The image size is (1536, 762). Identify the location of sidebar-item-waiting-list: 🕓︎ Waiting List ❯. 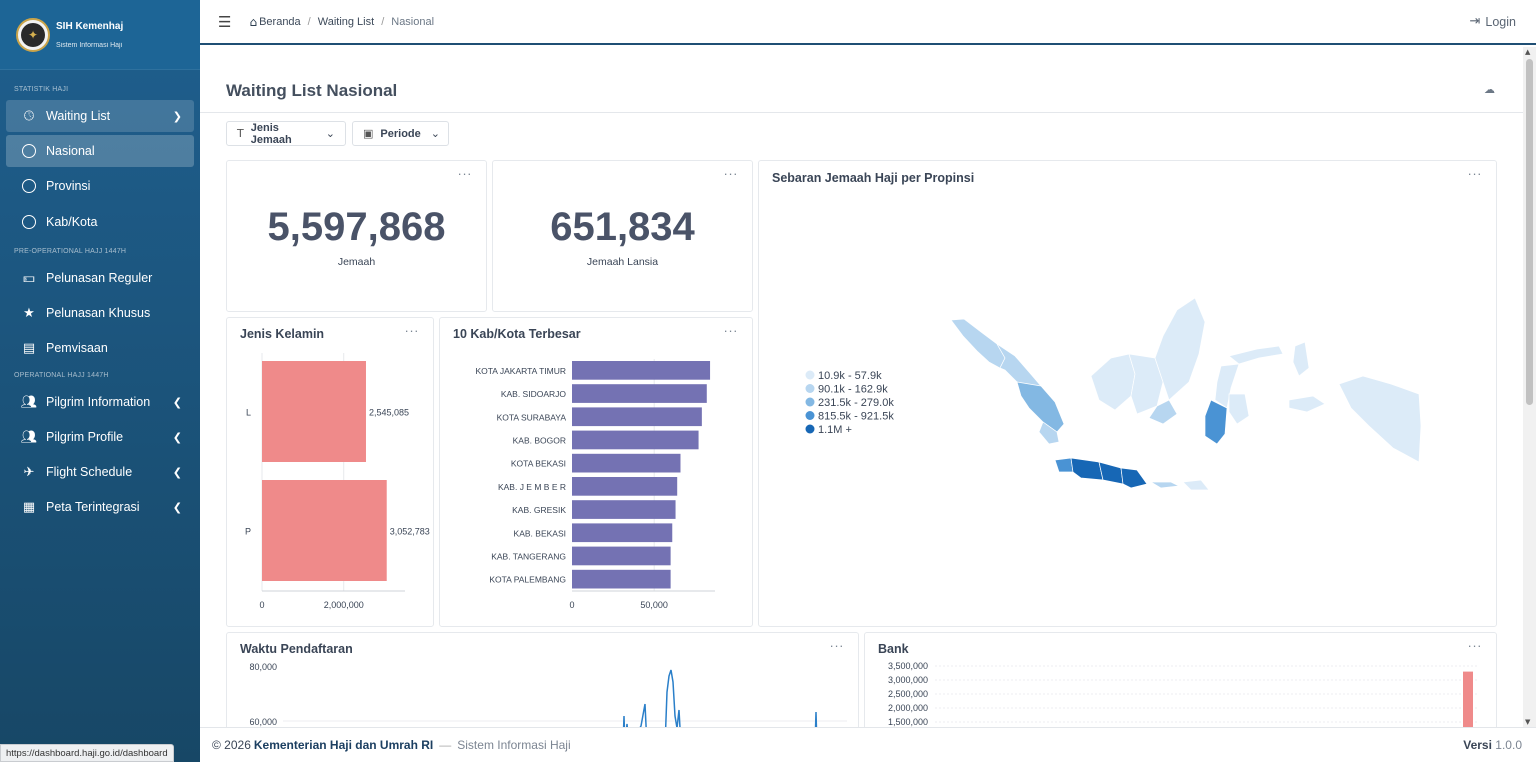
(100, 116).